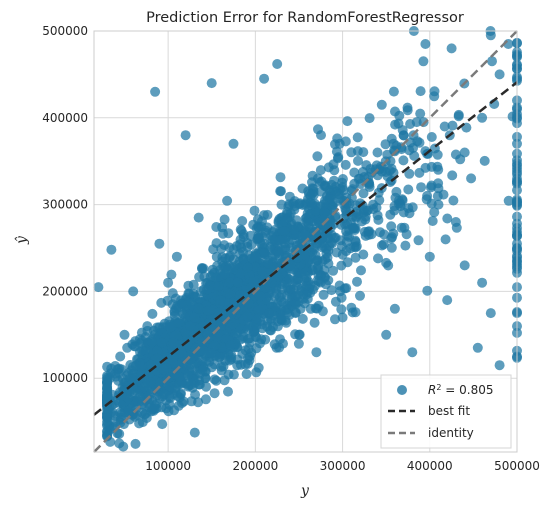 Image resolution: width=550 pixels, height=509 pixels. I want to click on x-tick-label: 200000, so click(255, 466).